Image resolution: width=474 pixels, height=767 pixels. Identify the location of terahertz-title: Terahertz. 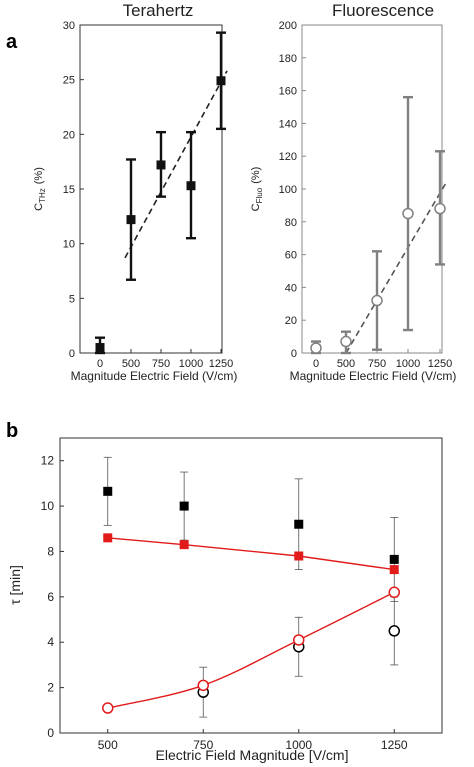
(158, 10).